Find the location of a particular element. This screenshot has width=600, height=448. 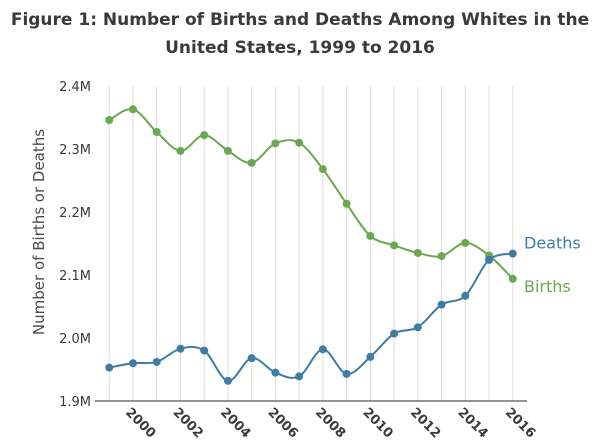

births-series-label: Births is located at coordinates (547, 286).